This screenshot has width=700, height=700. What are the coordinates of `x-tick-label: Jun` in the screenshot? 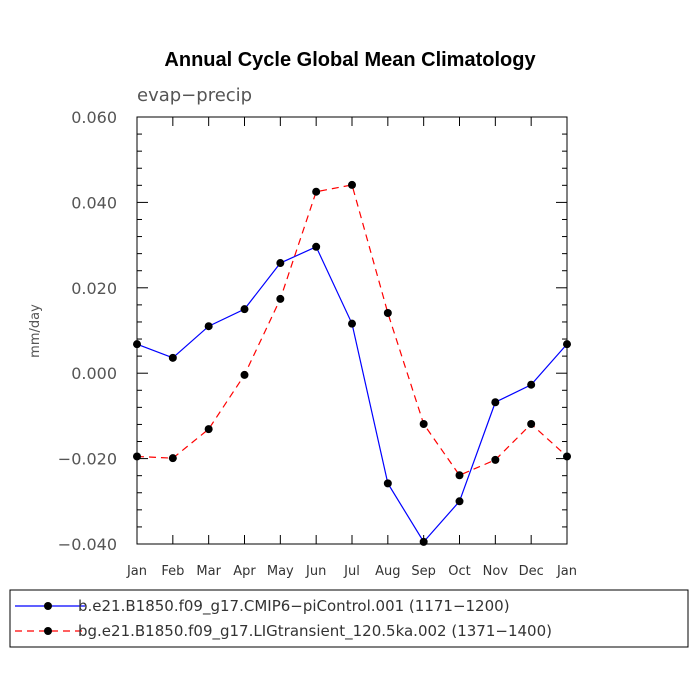 It's located at (315, 571).